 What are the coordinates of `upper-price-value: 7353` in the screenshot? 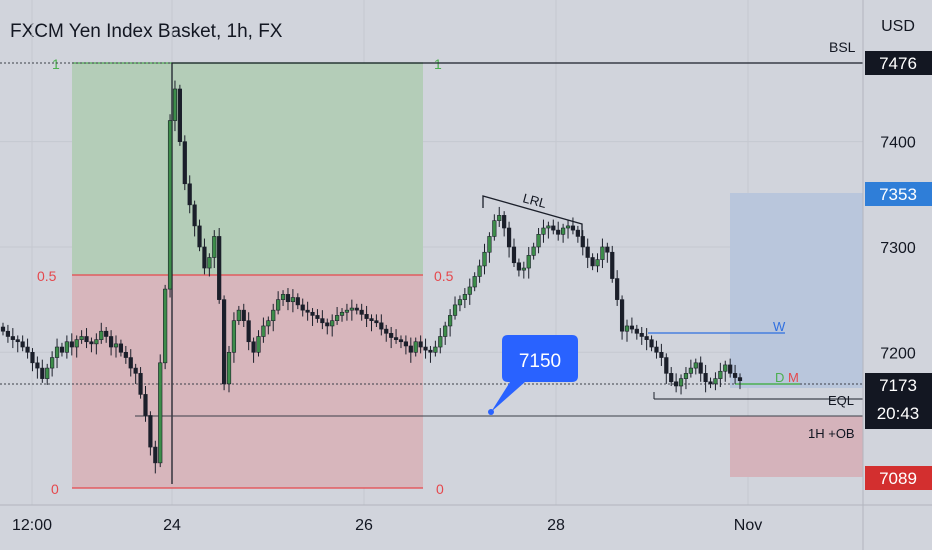 It's located at (898, 194).